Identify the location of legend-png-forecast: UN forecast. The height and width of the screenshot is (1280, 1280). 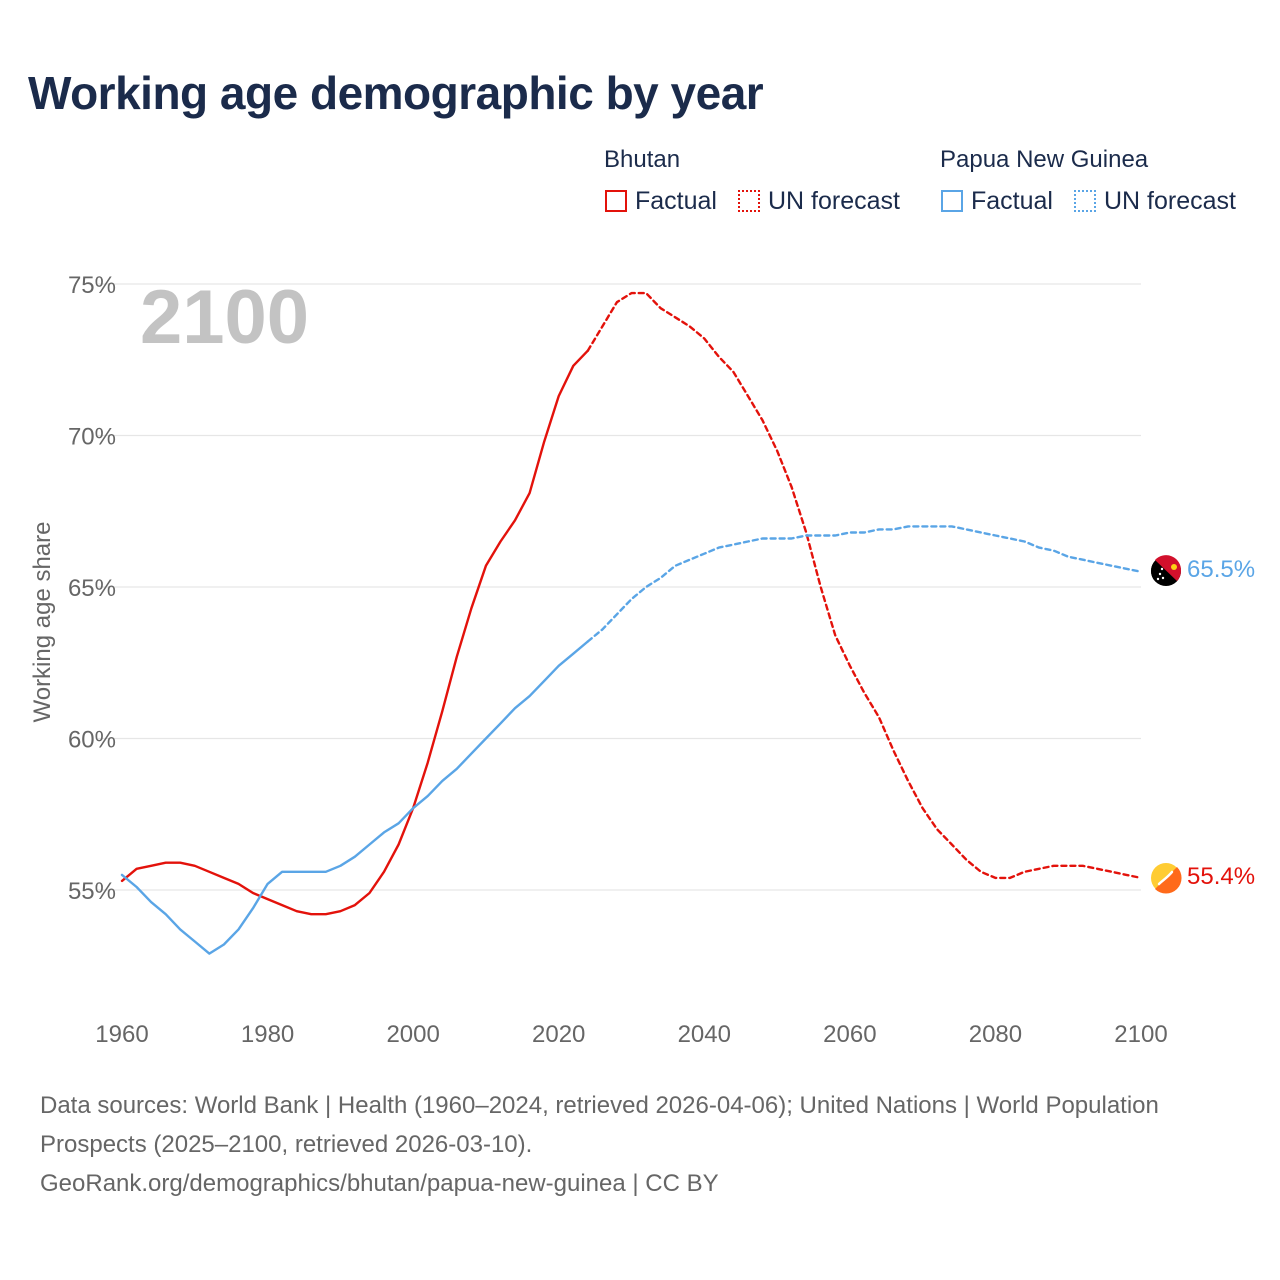
(1155, 201).